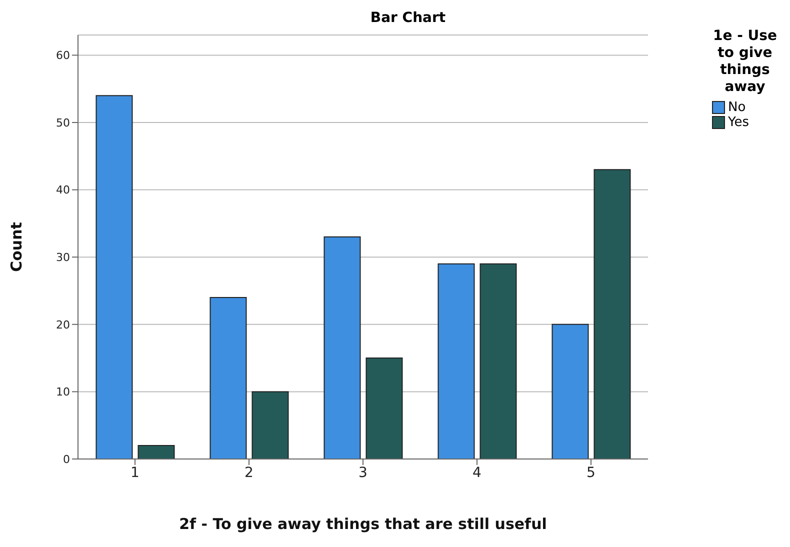  Describe the element at coordinates (63, 392) in the screenshot. I see `y-tick-label: 10` at that location.